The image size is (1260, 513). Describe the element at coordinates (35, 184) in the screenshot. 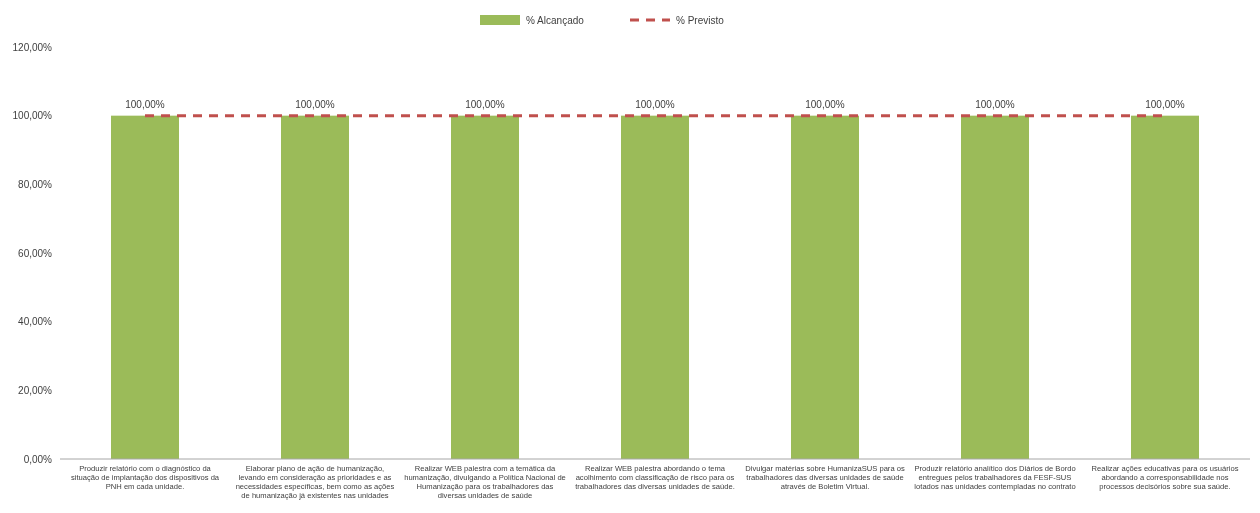

I see `y-tick-label: 80,00%` at that location.